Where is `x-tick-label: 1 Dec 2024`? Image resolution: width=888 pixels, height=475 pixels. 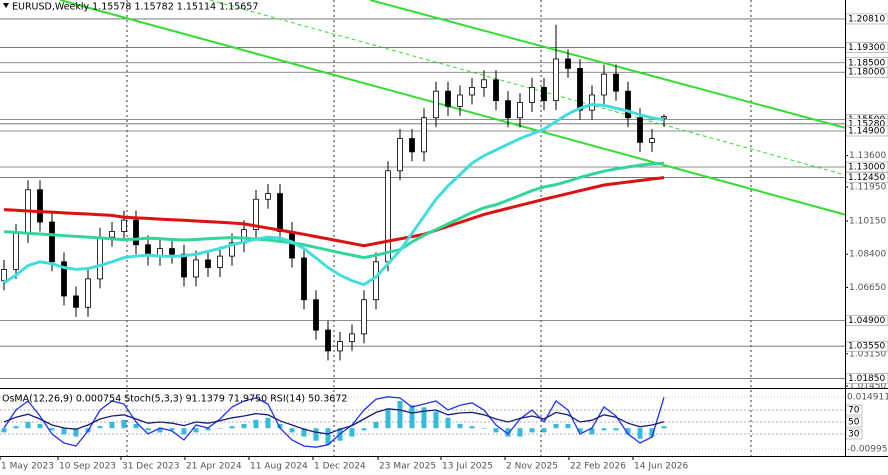
x-tick-label: 1 Dec 2024 is located at coordinates (340, 467).